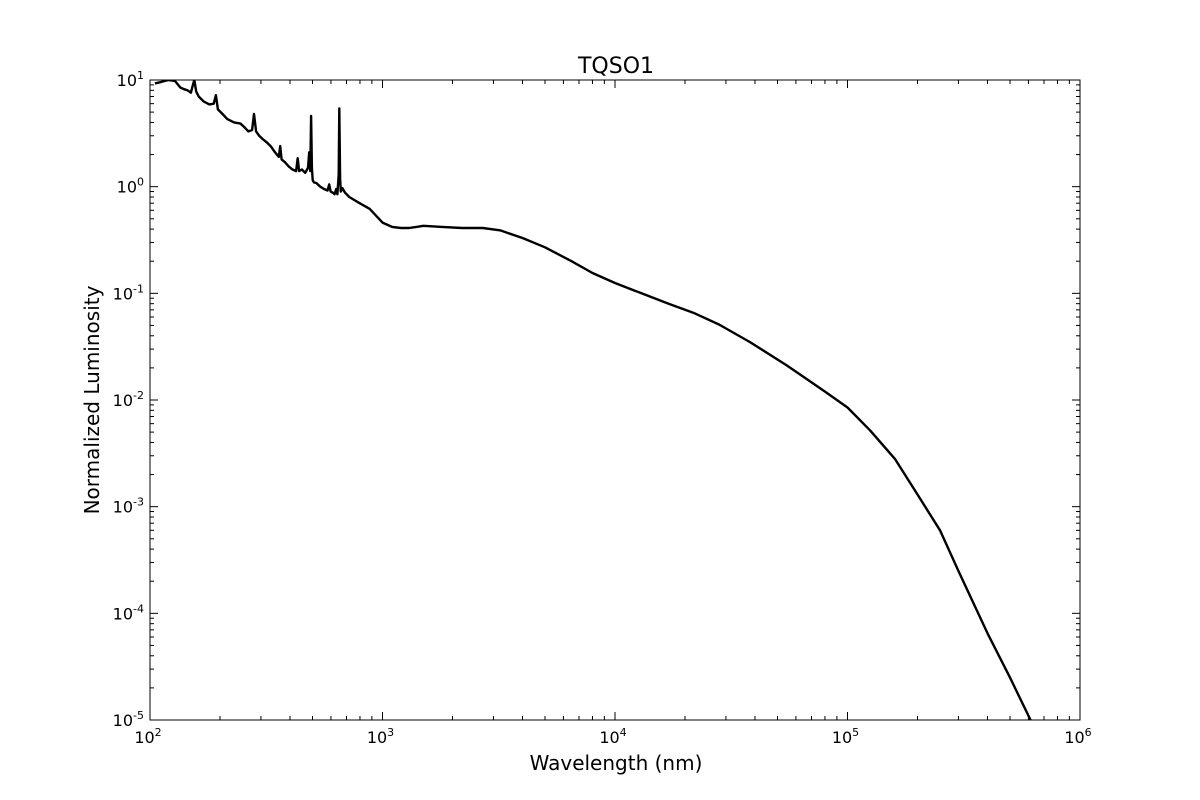 The image size is (1200, 800). I want to click on x-axis-label: Wavelength (nm), so click(616, 763).